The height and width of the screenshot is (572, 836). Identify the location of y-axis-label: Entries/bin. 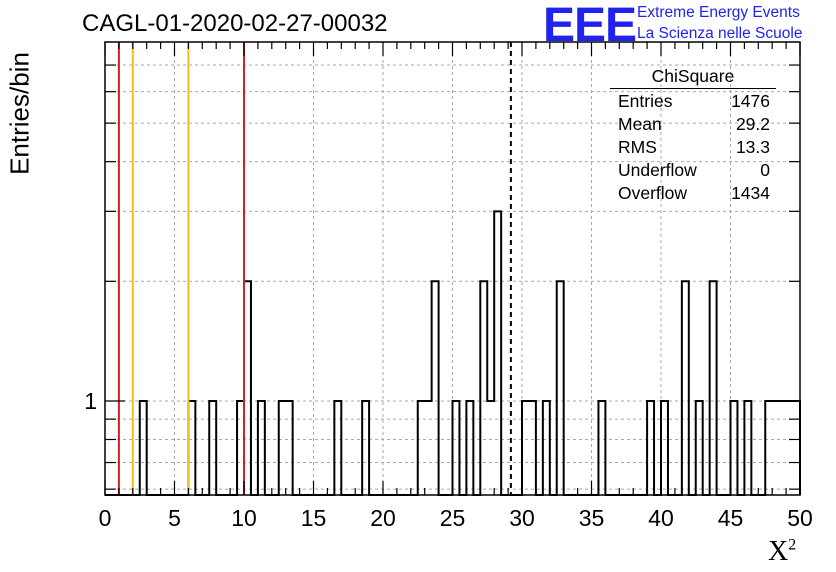
(19, 113).